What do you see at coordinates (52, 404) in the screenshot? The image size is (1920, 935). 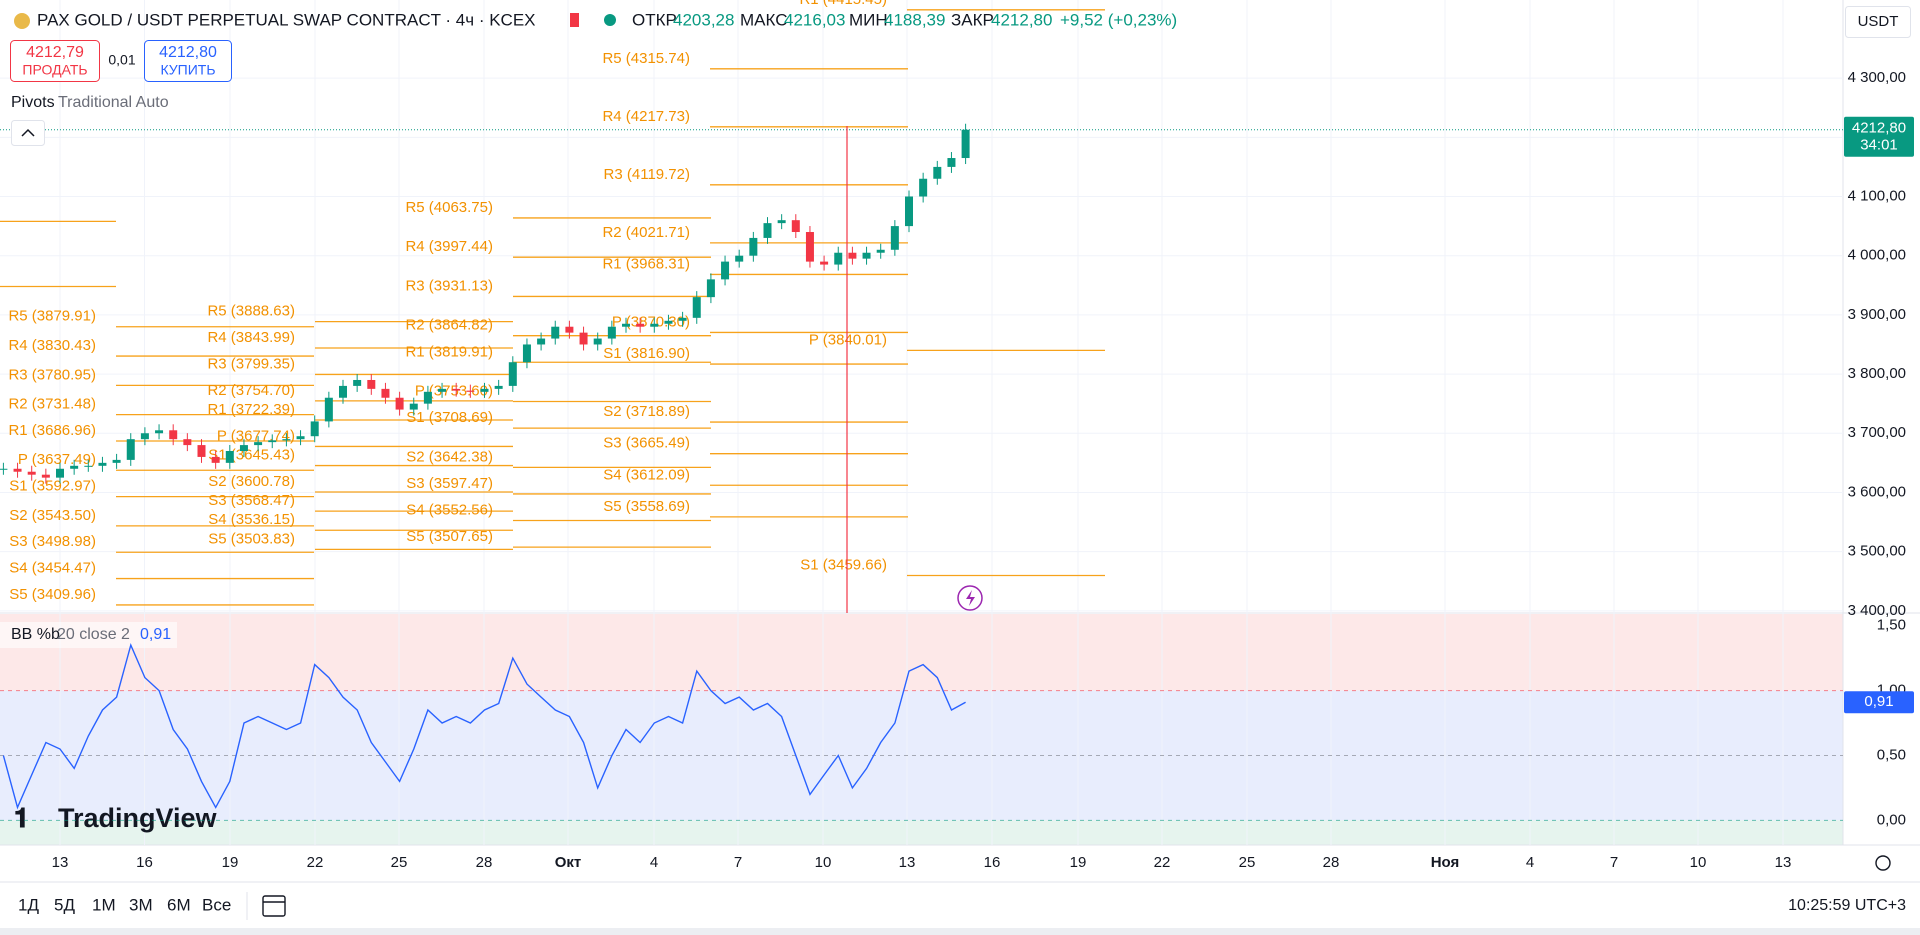 I see `pivot-label: R2 (3731.48)` at bounding box center [52, 404].